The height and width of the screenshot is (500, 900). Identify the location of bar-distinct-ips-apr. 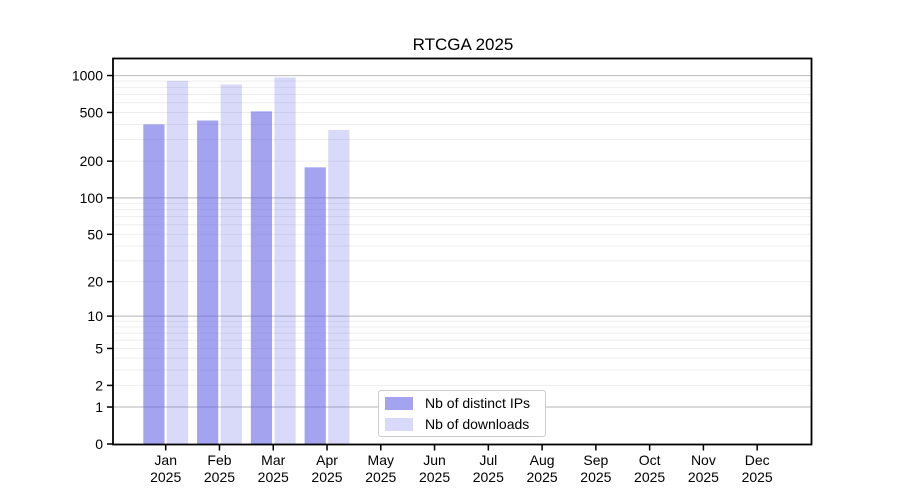
(315, 306).